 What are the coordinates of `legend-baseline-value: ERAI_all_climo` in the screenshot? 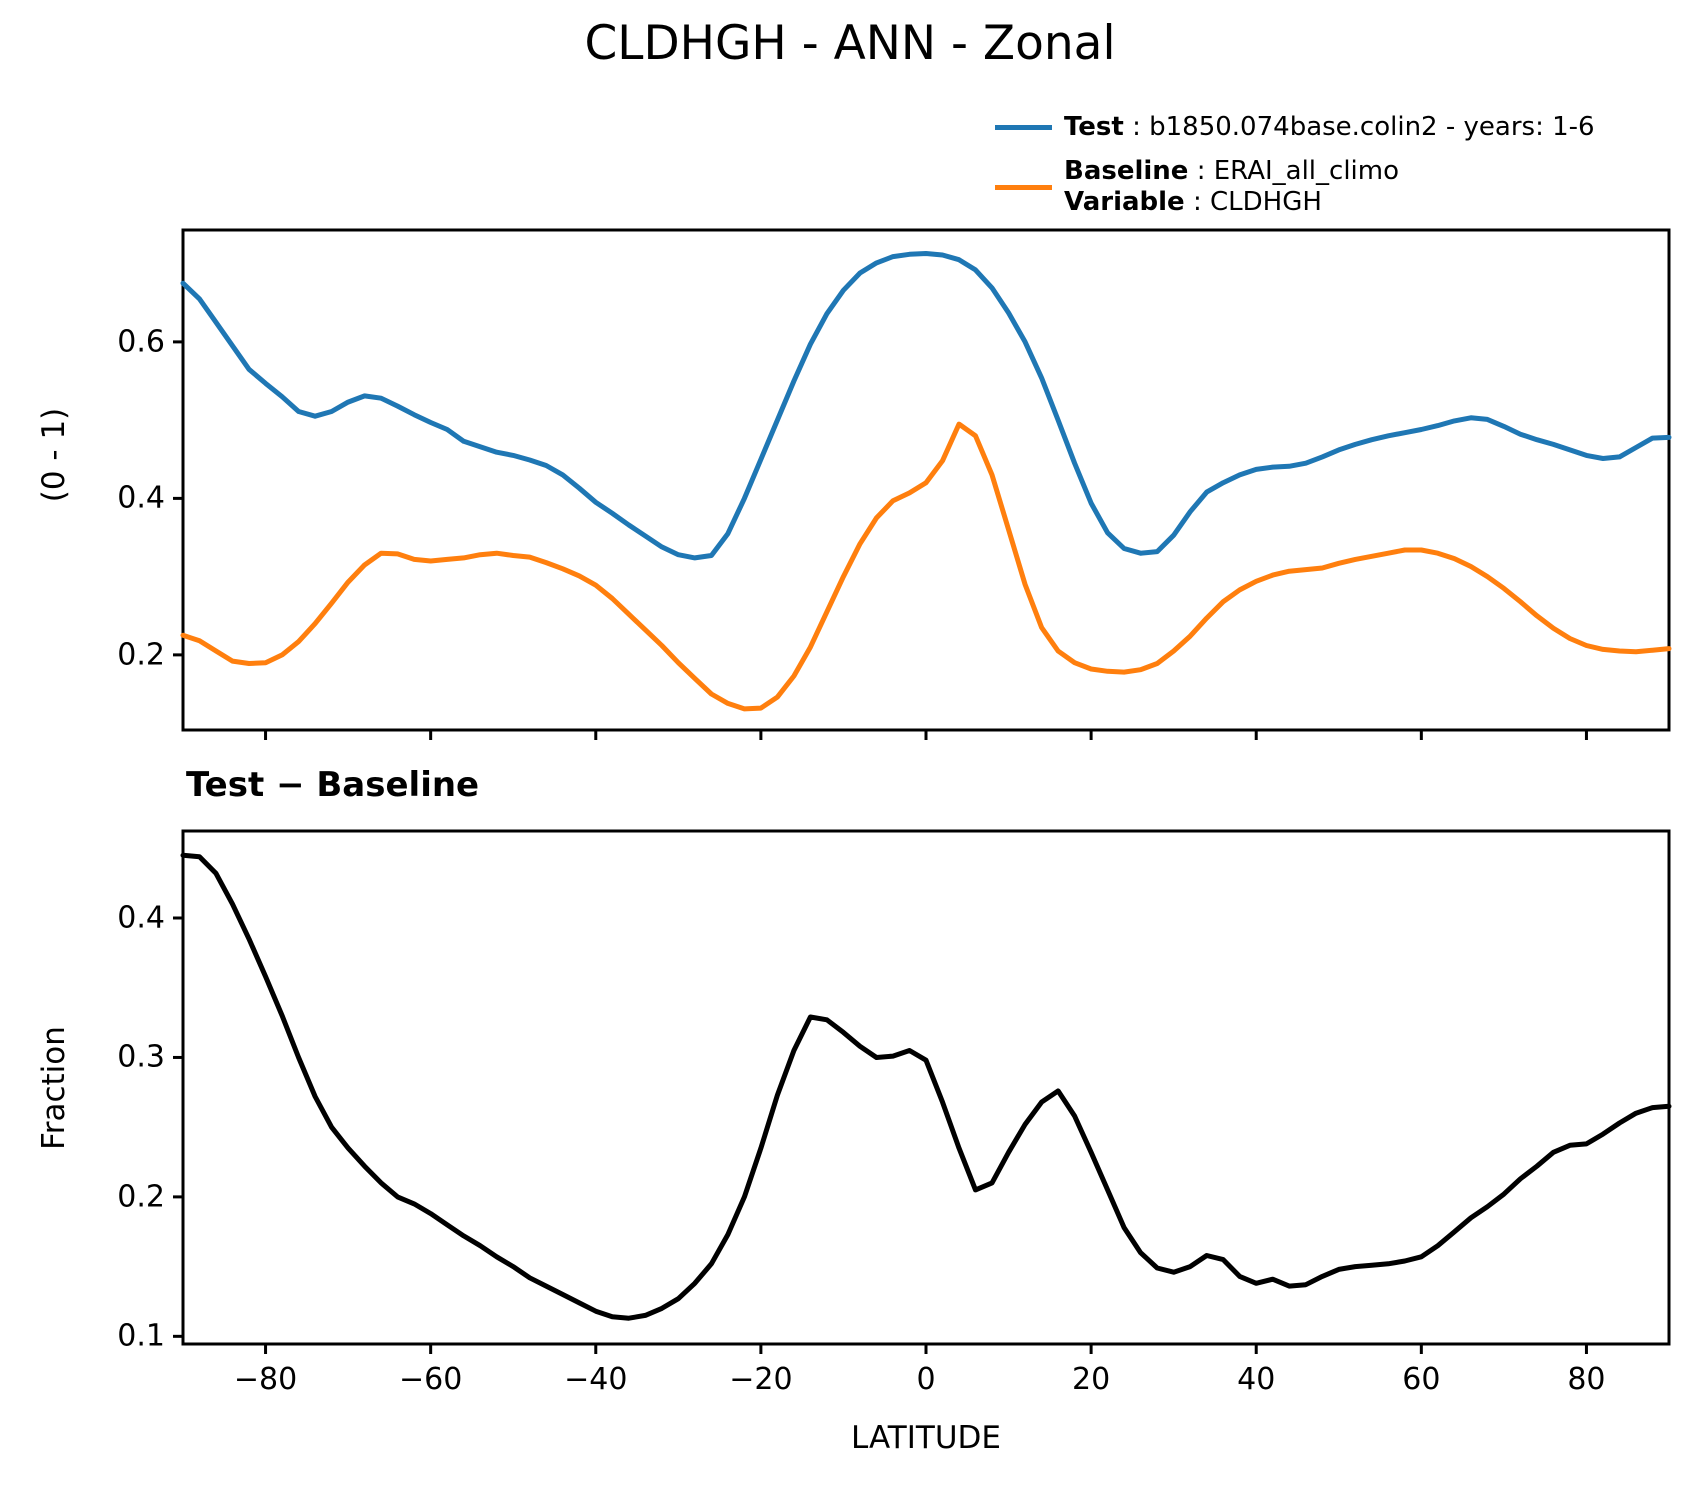 It's located at (1306, 171).